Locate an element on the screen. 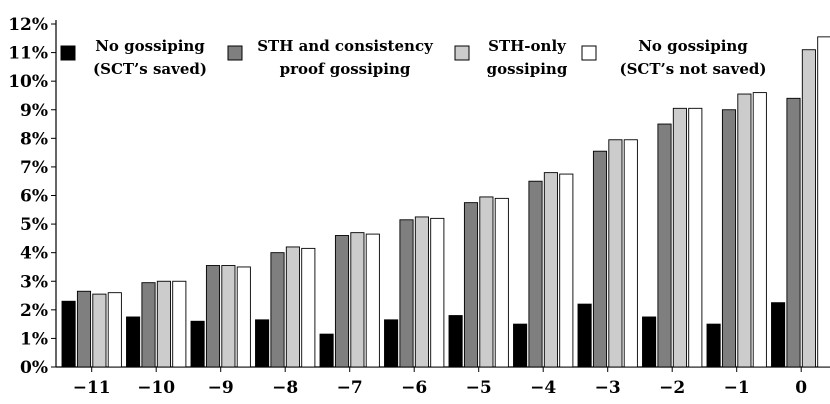  legend-label-2: STH and consistency is located at coordinates (345, 46).